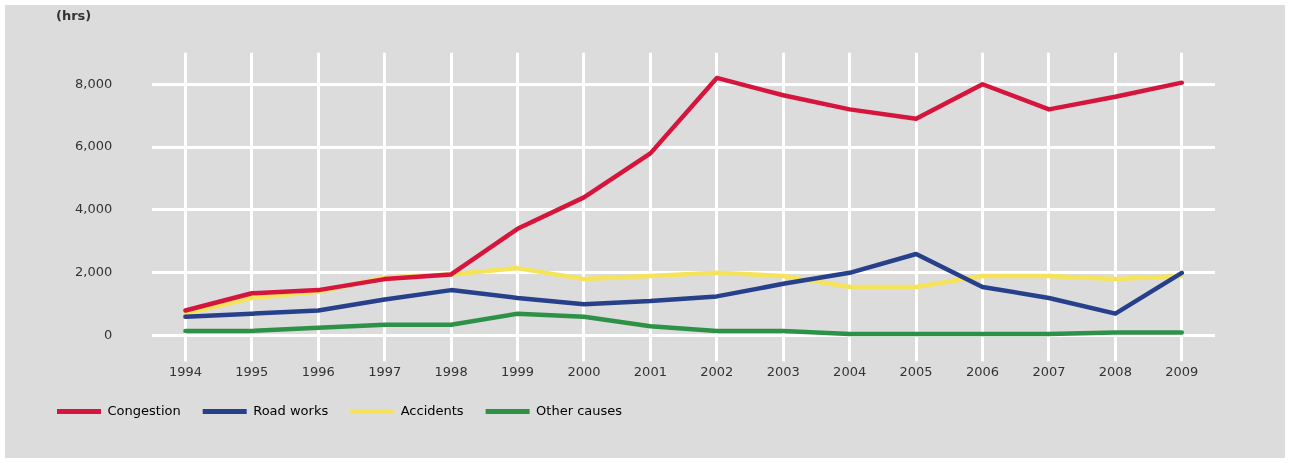  I want to click on x-tick-label: 2002, so click(717, 371).